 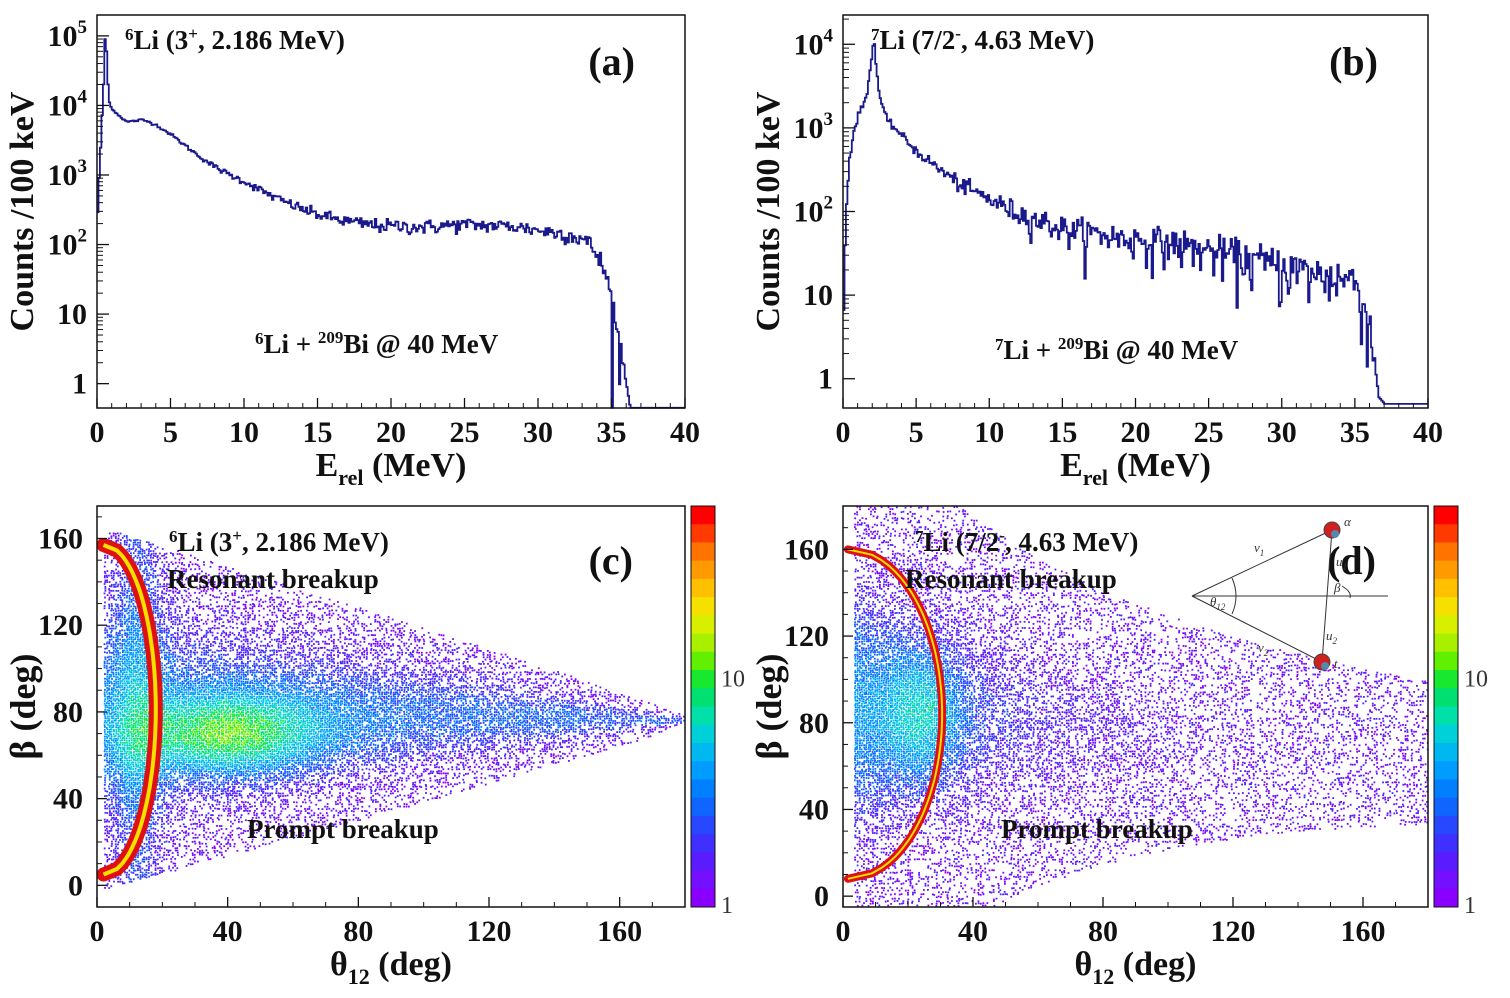 What do you see at coordinates (818, 295) in the screenshot?
I see `y-tick-label: 10` at bounding box center [818, 295].